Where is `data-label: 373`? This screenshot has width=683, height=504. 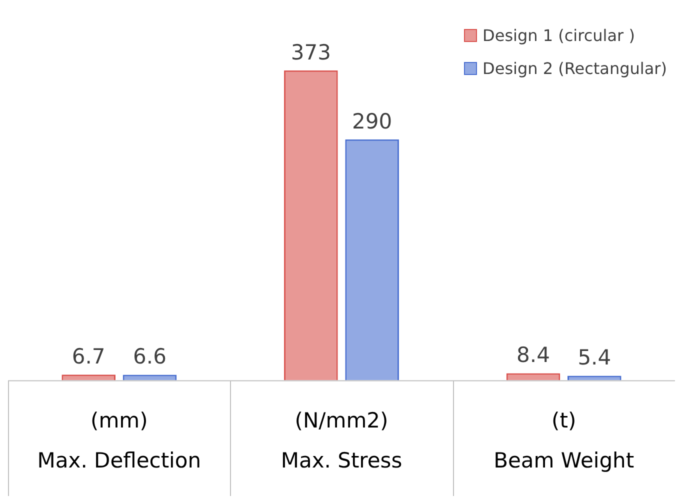 data-label: 373 is located at coordinates (310, 52).